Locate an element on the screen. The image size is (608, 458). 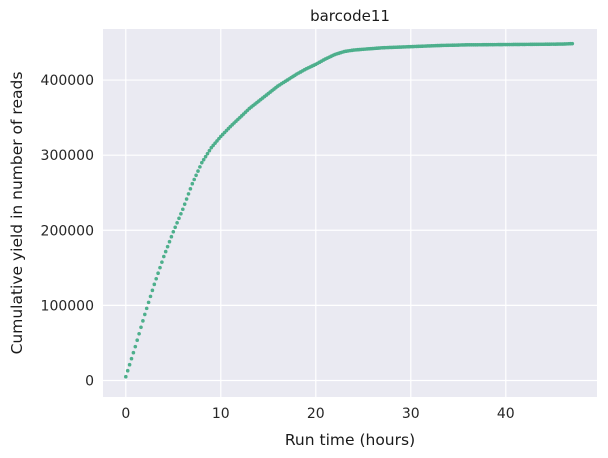
y-tick-label: 0 is located at coordinates (89, 381).